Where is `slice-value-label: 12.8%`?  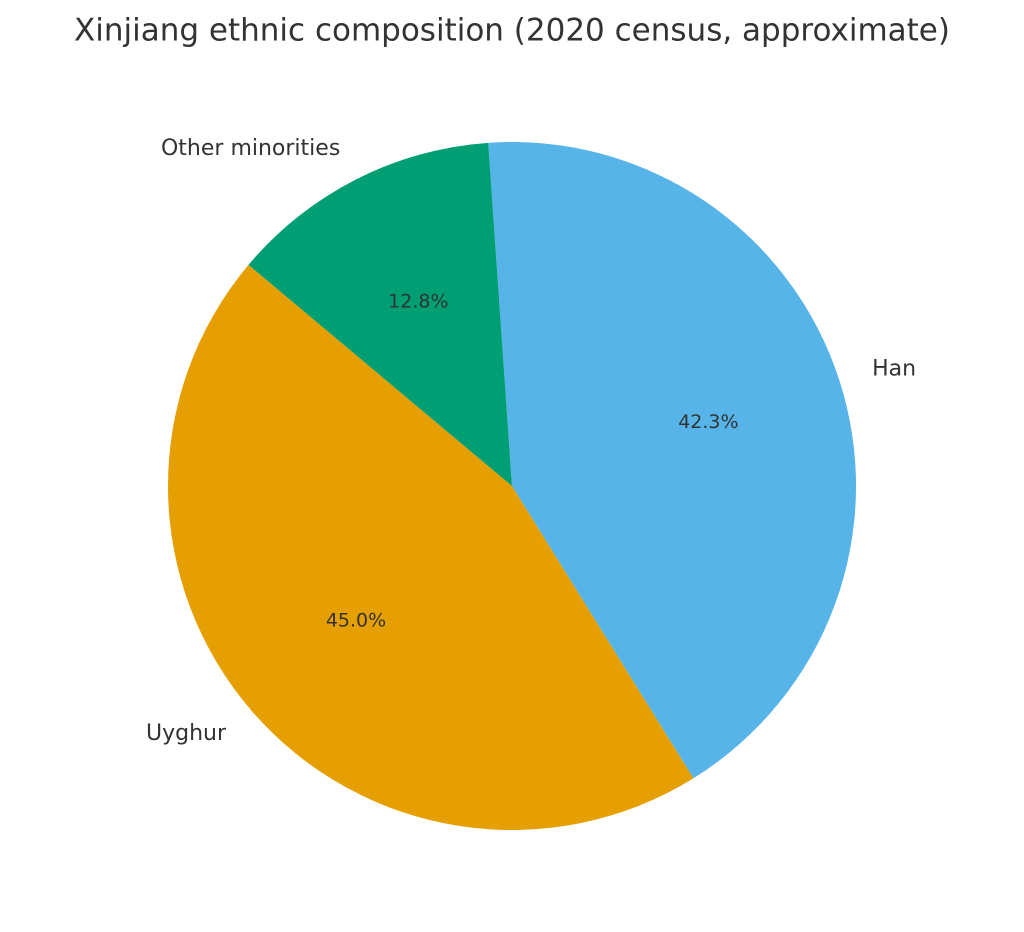
slice-value-label: 12.8% is located at coordinates (418, 302).